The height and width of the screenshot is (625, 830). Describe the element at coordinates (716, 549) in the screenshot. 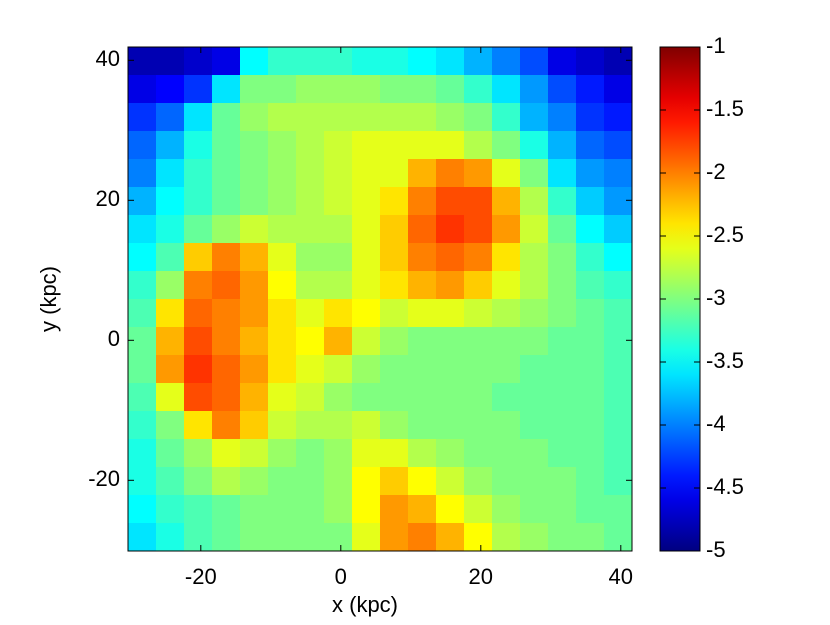

I see `colorbar-tick-label: -5` at that location.